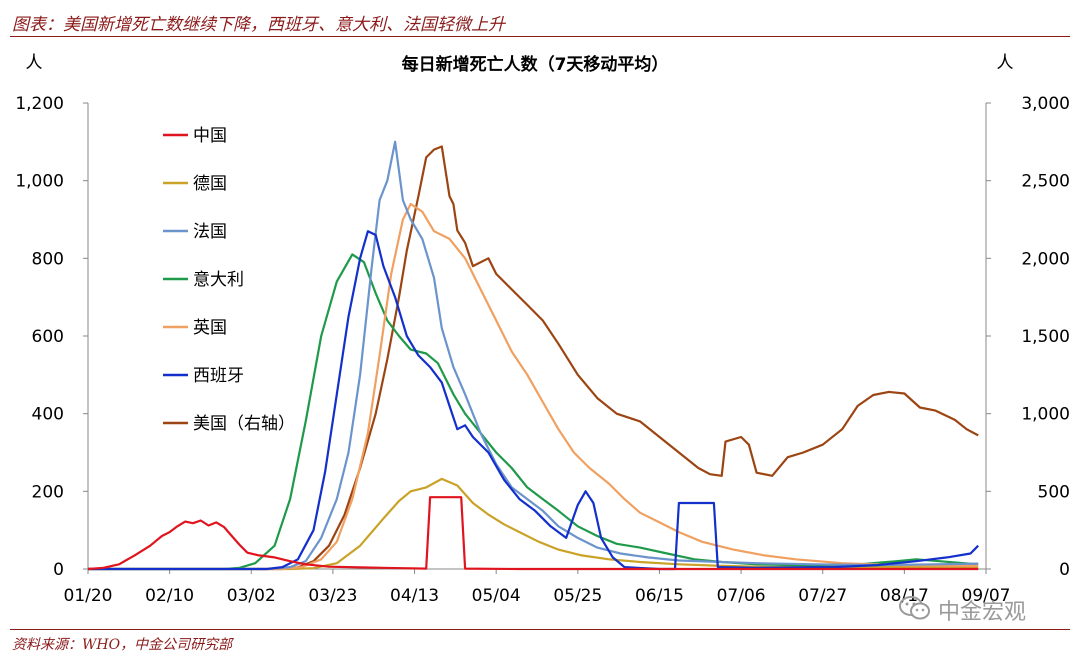  Describe the element at coordinates (210, 232) in the screenshot. I see `legend-label: 法国` at that location.